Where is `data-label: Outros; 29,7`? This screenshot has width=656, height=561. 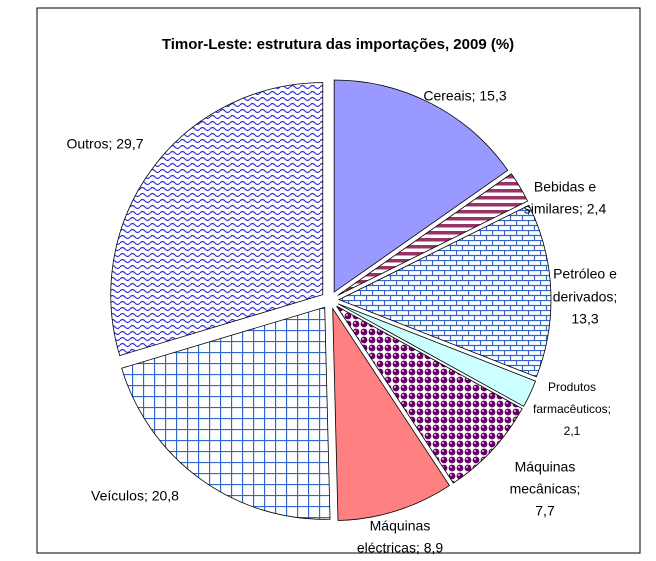
data-label: Outros; 29,7 is located at coordinates (104, 144).